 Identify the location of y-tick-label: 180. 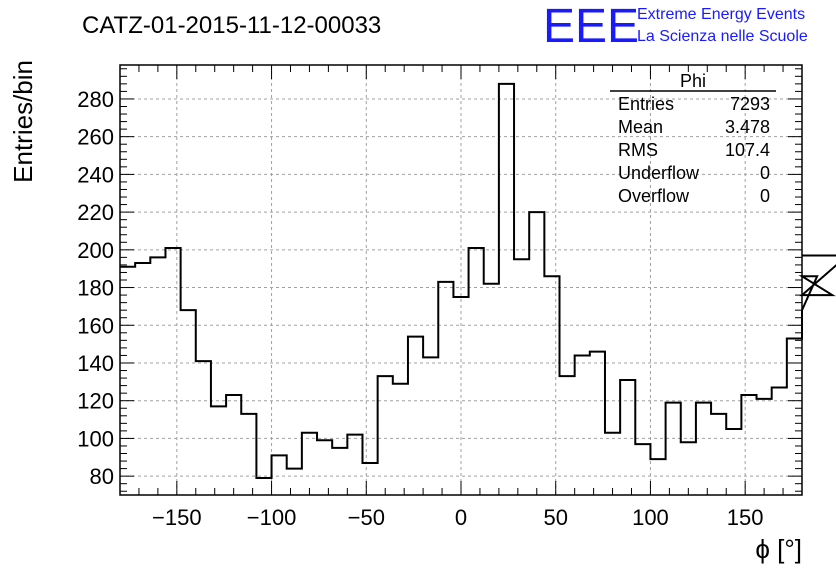
(95, 288).